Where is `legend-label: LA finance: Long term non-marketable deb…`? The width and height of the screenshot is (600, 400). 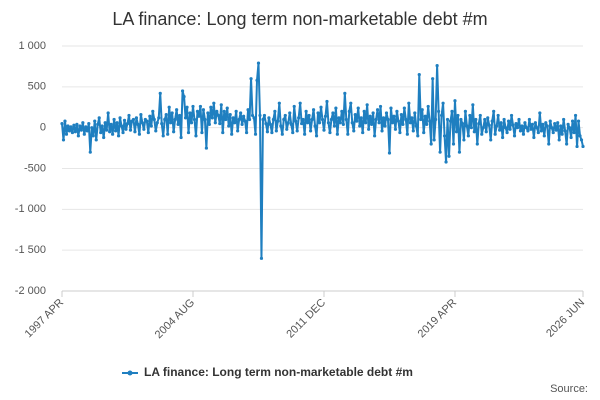 legend-label: LA finance: Long term non-marketable deb… is located at coordinates (278, 372).